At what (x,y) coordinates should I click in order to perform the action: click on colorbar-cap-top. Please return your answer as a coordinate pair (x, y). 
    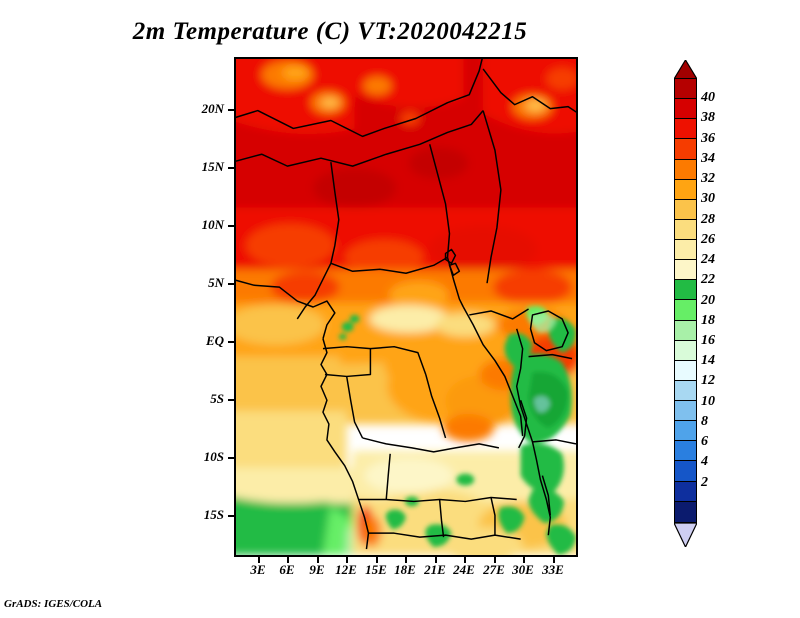
    Looking at the image, I should click on (685, 69).